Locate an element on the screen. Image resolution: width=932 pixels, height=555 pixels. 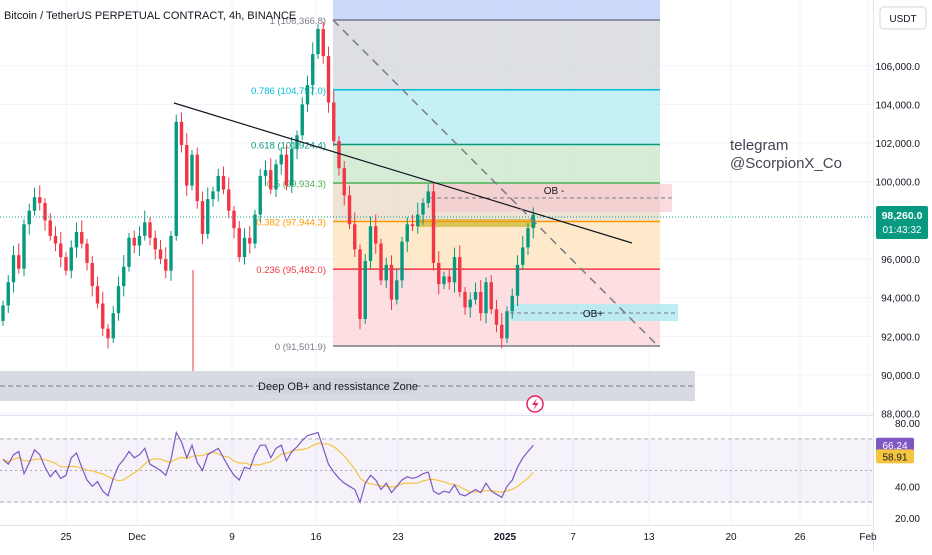
last-price-countdown: 01:43:32 is located at coordinates (902, 230).